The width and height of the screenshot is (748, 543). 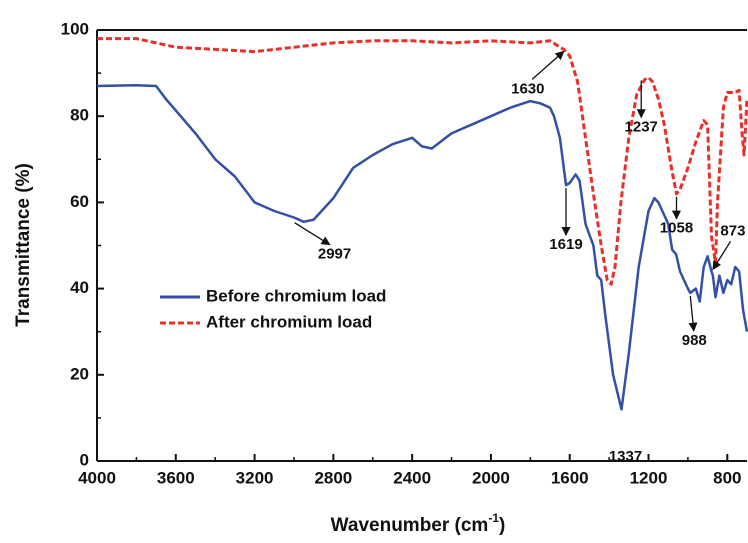 What do you see at coordinates (493, 518) in the screenshot?
I see `x-axis-title-sup: -1` at bounding box center [493, 518].